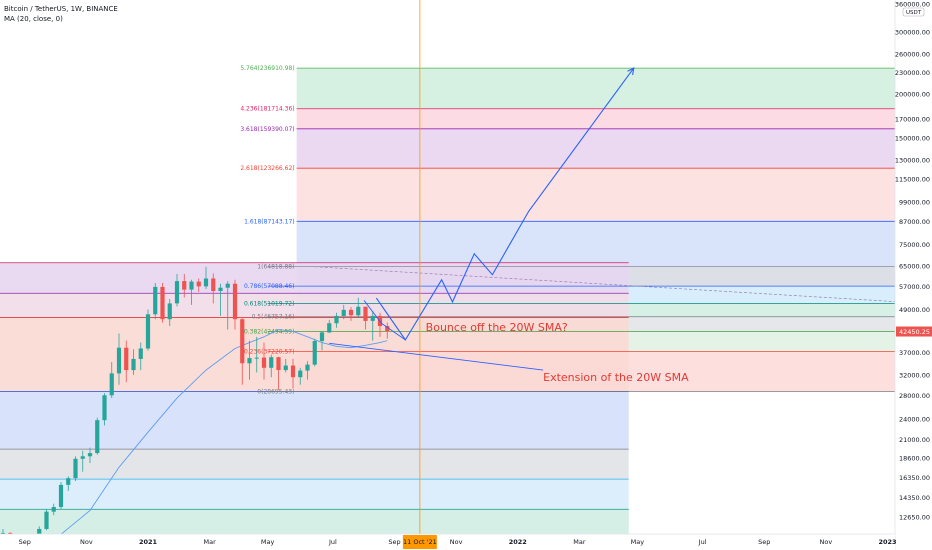 The height and width of the screenshot is (550, 932). Describe the element at coordinates (267, 109) in the screenshot. I see `fib-extension-label: 4.236(181714.36)` at that location.